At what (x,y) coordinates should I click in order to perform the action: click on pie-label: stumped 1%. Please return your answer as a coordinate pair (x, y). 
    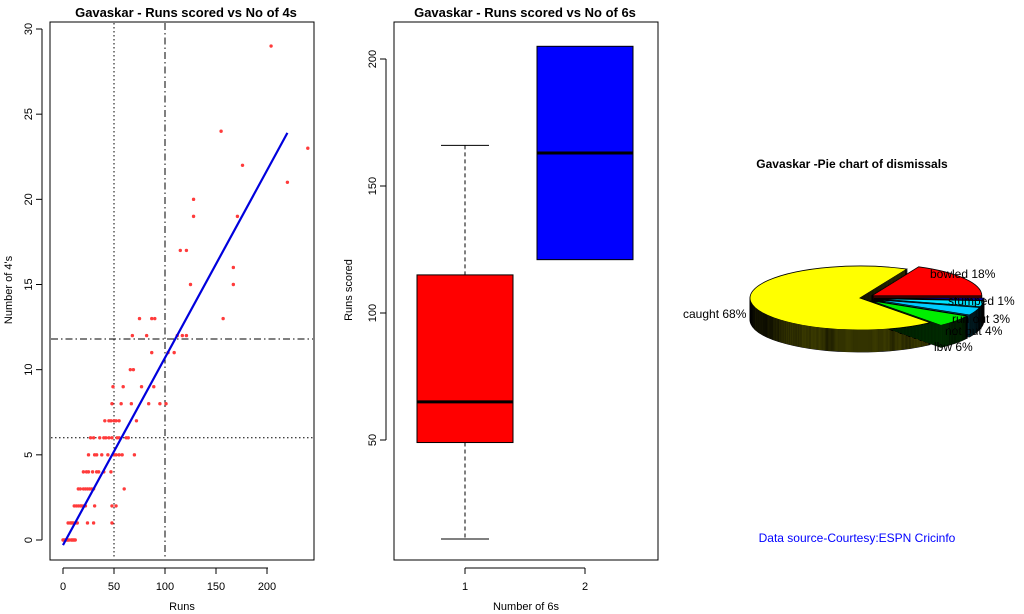
    Looking at the image, I should click on (981, 301).